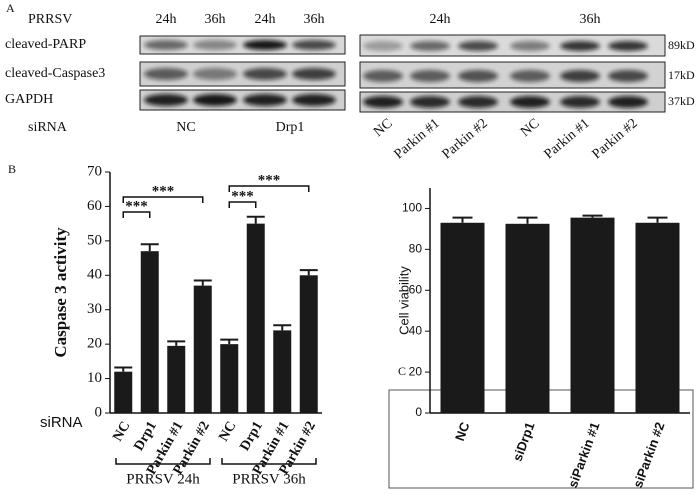 Image resolution: width=700 pixels, height=494 pixels. I want to click on row-label: GAPDH, so click(29, 99).